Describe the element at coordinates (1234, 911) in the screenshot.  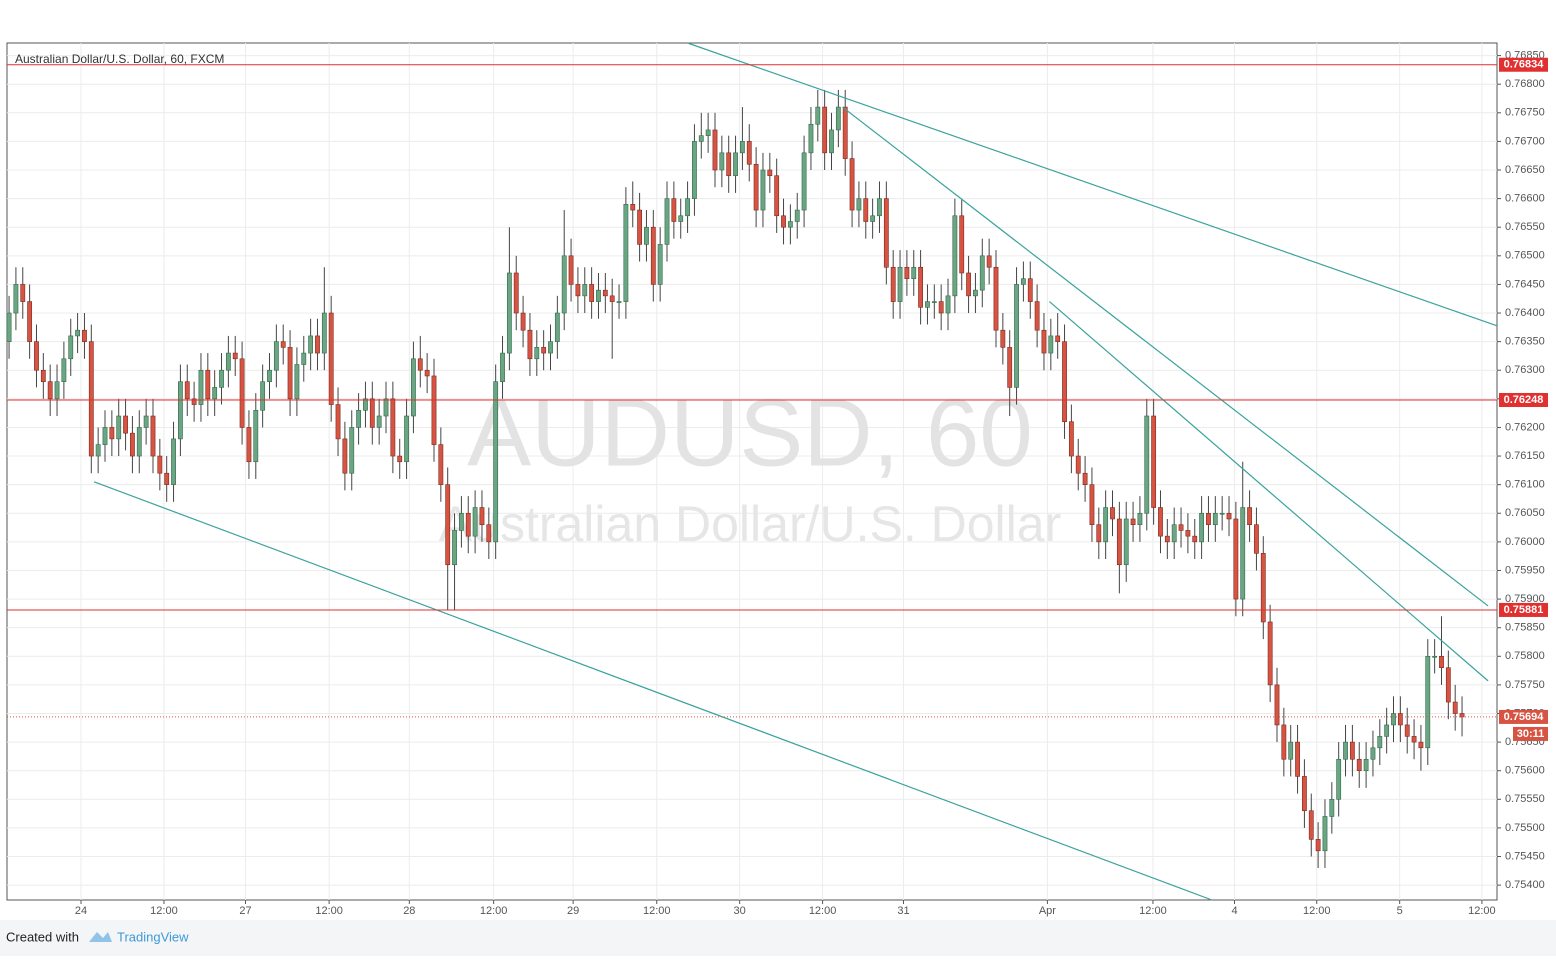
I see `x-tick-label: 4` at that location.